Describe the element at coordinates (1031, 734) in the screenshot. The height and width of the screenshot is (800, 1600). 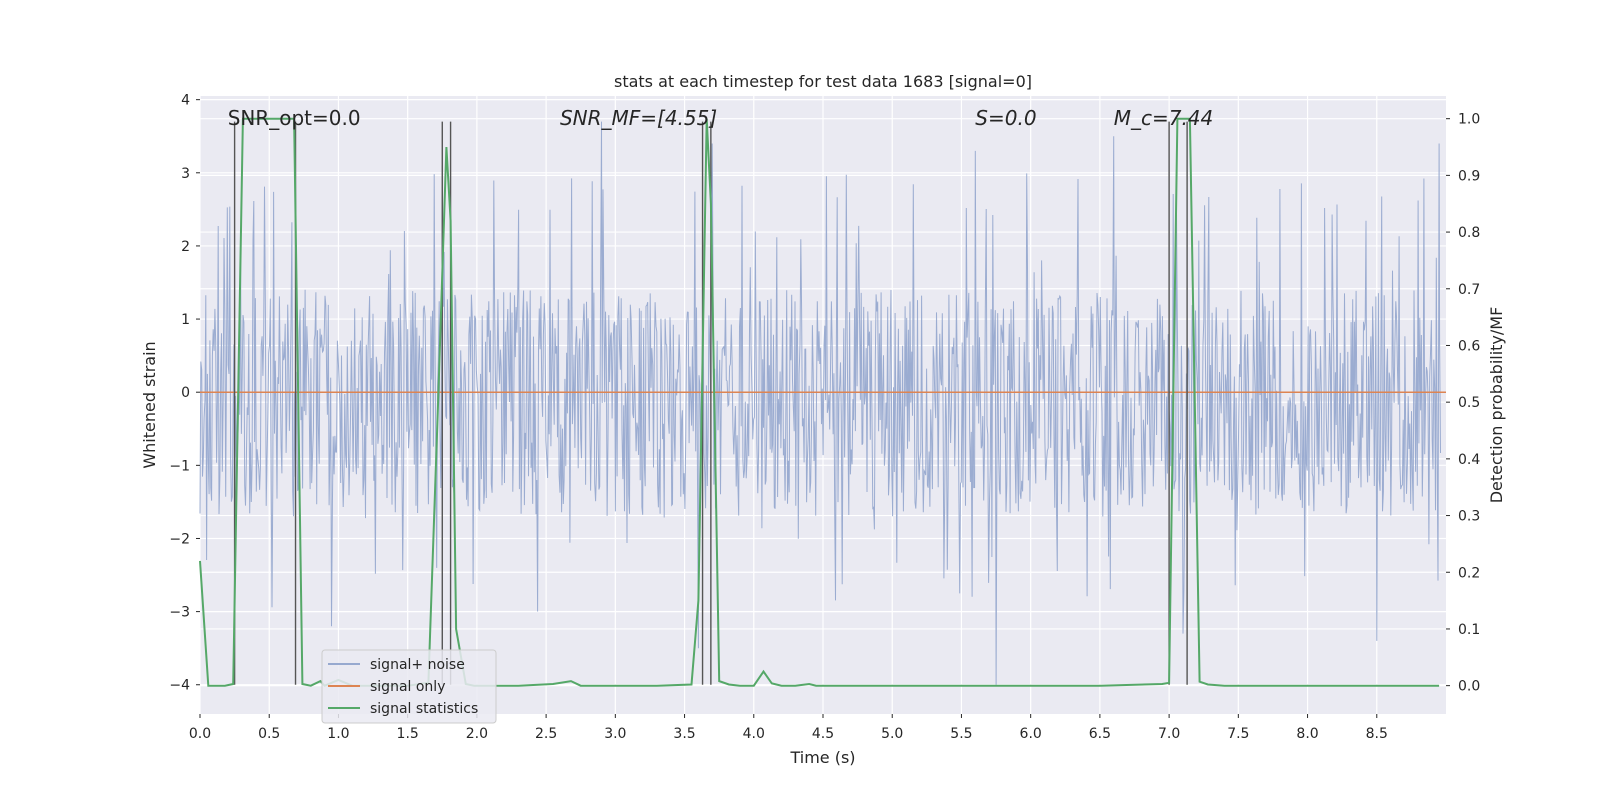
I see `x-tick-label: 6.0` at that location.